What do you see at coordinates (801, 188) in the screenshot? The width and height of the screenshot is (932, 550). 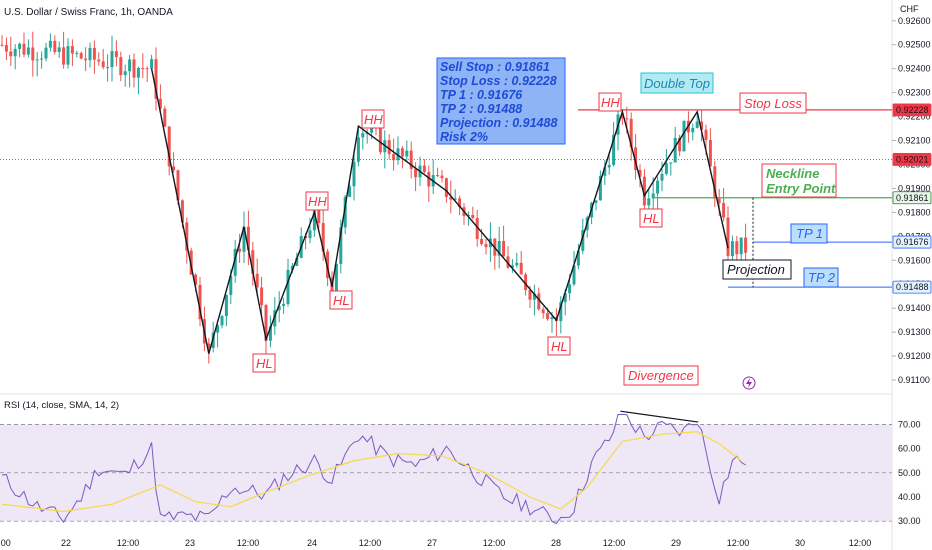 I see `entry-point-text: Entry Point` at bounding box center [801, 188].